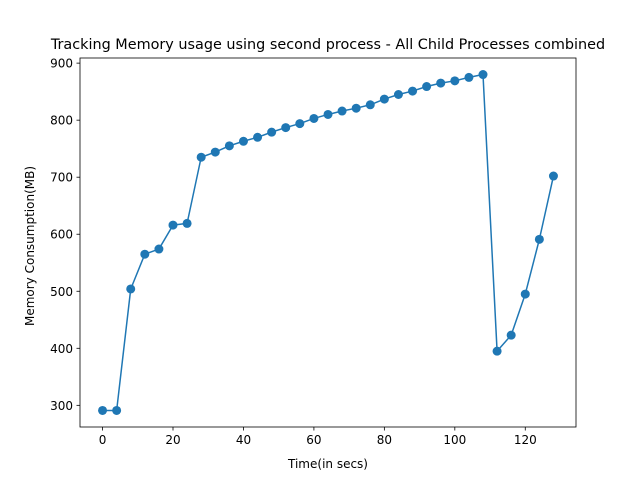  I want to click on y-tick-label: 300, so click(61, 406).